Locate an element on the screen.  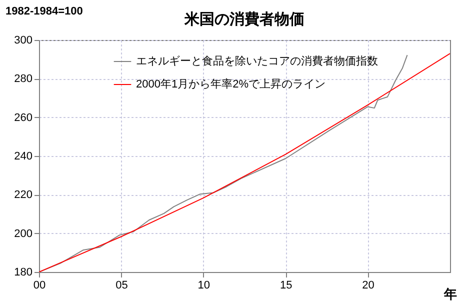
chart-title: 米国の消費者物価 is located at coordinates (244, 19).